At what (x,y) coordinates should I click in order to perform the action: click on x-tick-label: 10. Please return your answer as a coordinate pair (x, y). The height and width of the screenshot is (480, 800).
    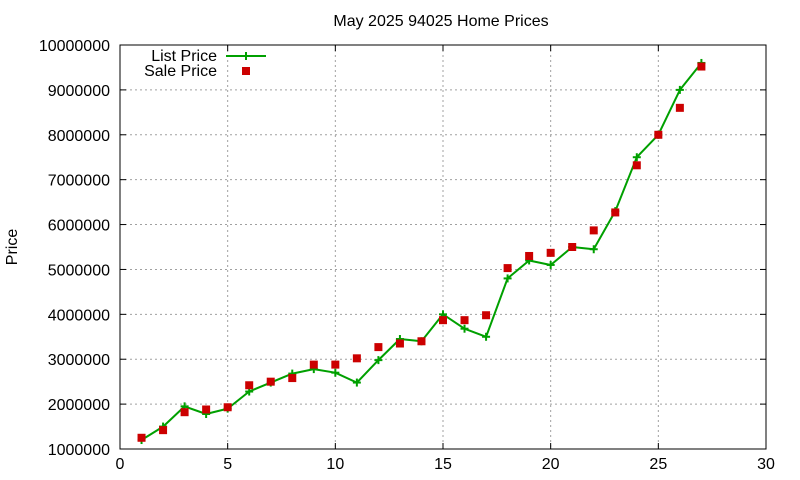
    Looking at the image, I should click on (335, 464).